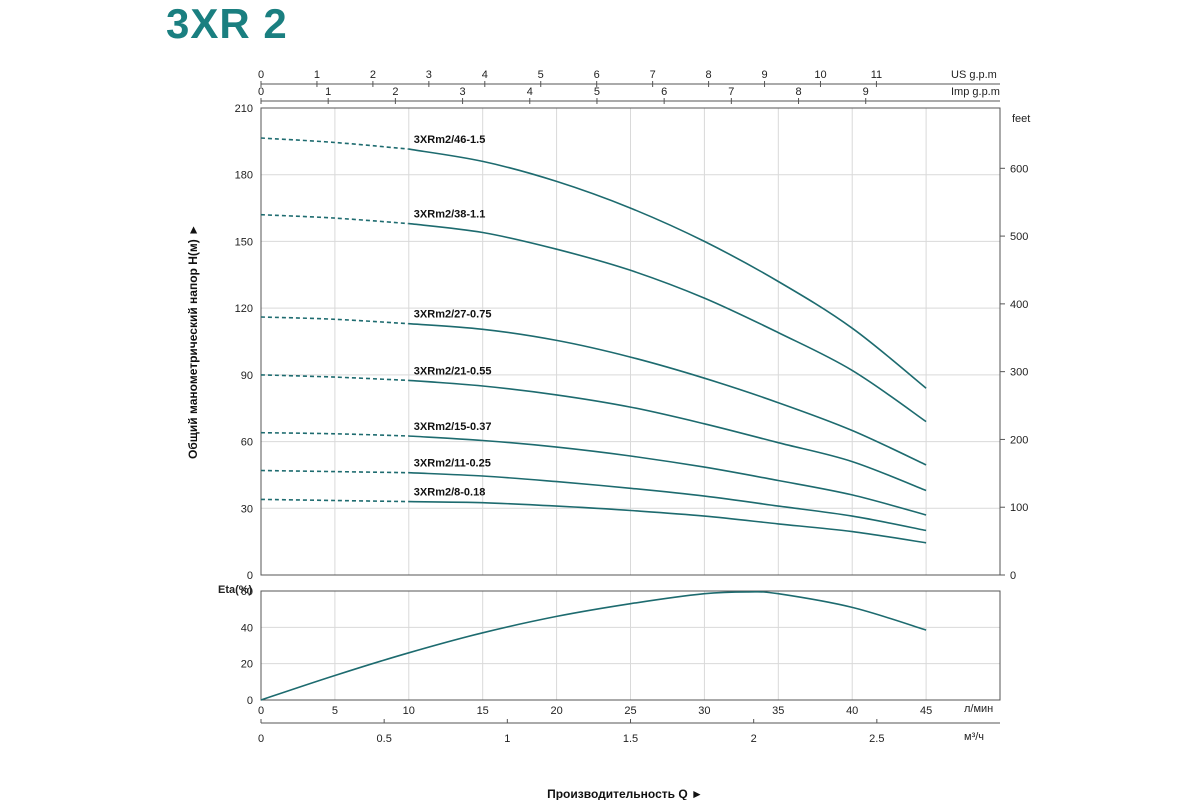 This screenshot has width=1200, height=800. What do you see at coordinates (820, 75) in the screenshot?
I see `top-axis-tick-label: 10` at bounding box center [820, 75].